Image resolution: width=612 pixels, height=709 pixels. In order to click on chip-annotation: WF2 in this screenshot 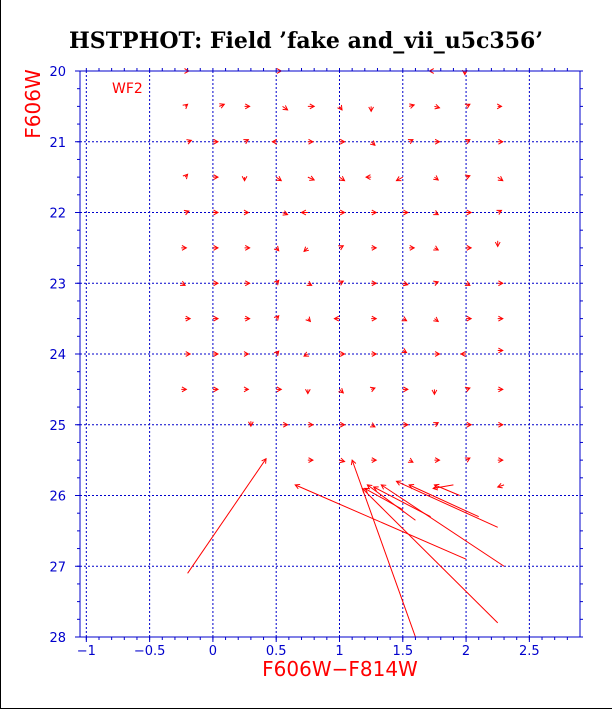, I will do `click(127, 89)`.